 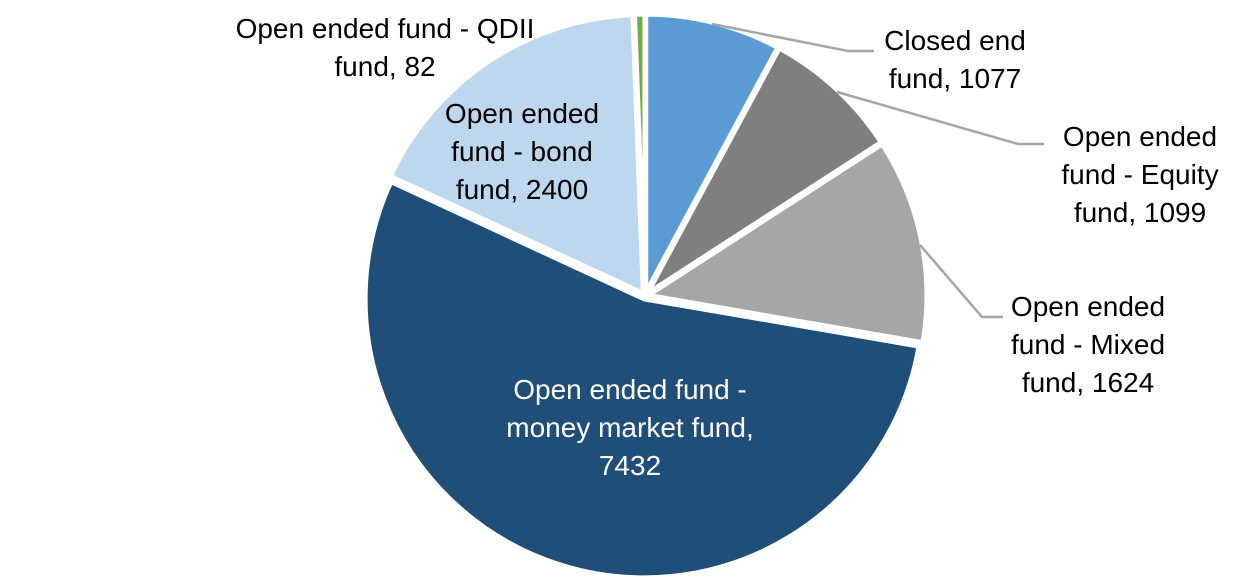 I want to click on pie-slice-qdii, so click(x=639, y=153).